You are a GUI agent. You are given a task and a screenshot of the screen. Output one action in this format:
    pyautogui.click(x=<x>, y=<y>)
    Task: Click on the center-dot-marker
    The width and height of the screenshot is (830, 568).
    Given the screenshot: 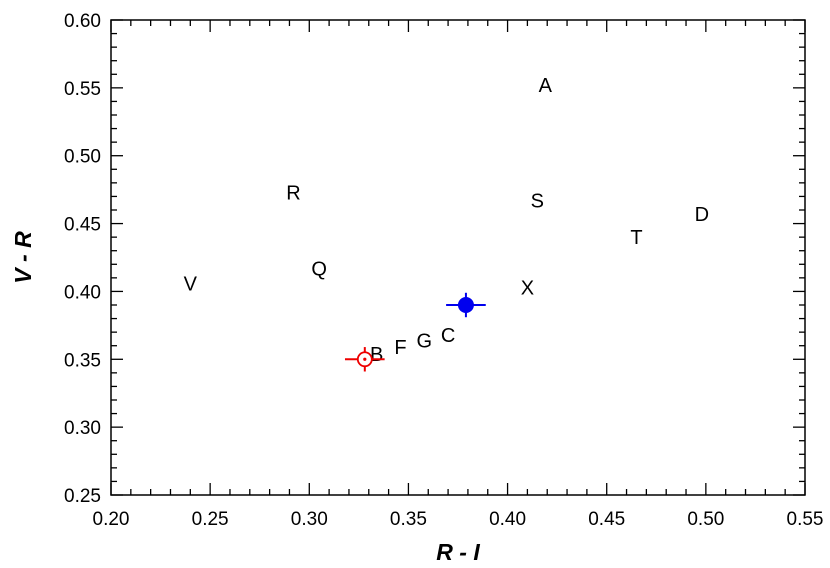 What is the action you would take?
    pyautogui.click(x=365, y=359)
    